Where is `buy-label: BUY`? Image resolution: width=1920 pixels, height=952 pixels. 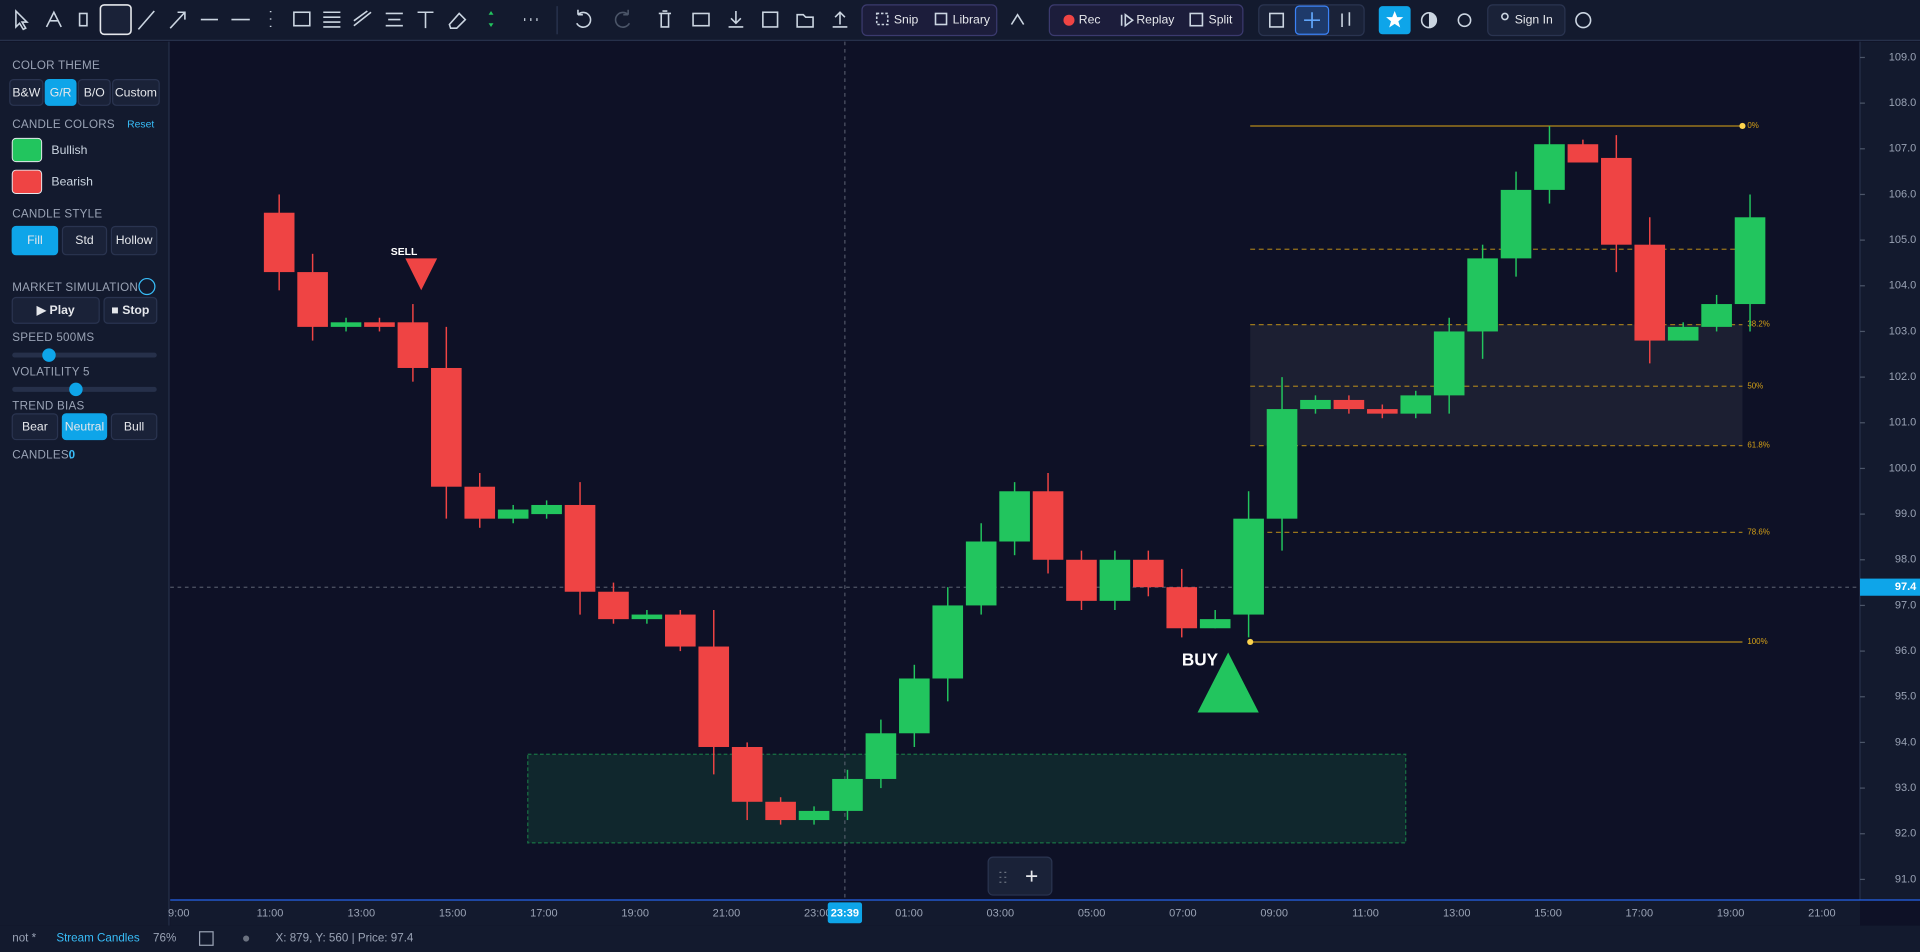 buy-label: BUY is located at coordinates (1200, 660).